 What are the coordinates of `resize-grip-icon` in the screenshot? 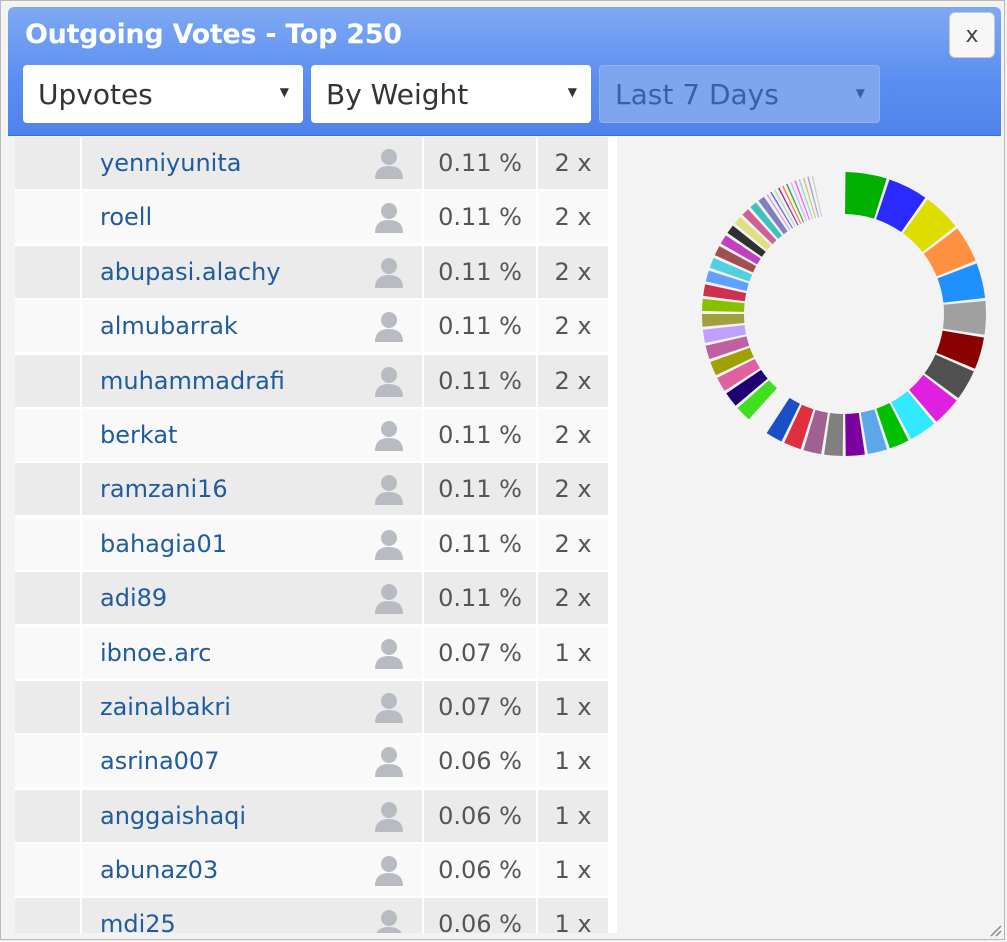 It's located at (995, 930).